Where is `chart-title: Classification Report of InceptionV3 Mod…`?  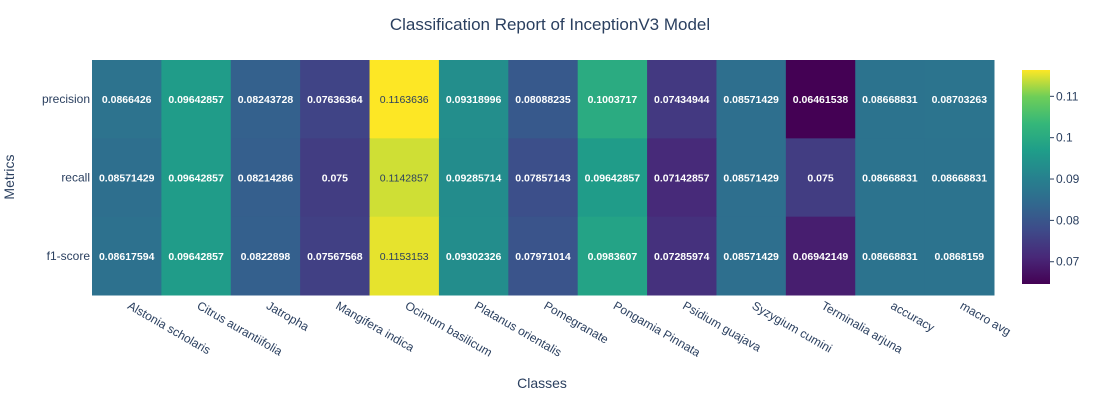 chart-title: Classification Report of InceptionV3 Mod… is located at coordinates (550, 24).